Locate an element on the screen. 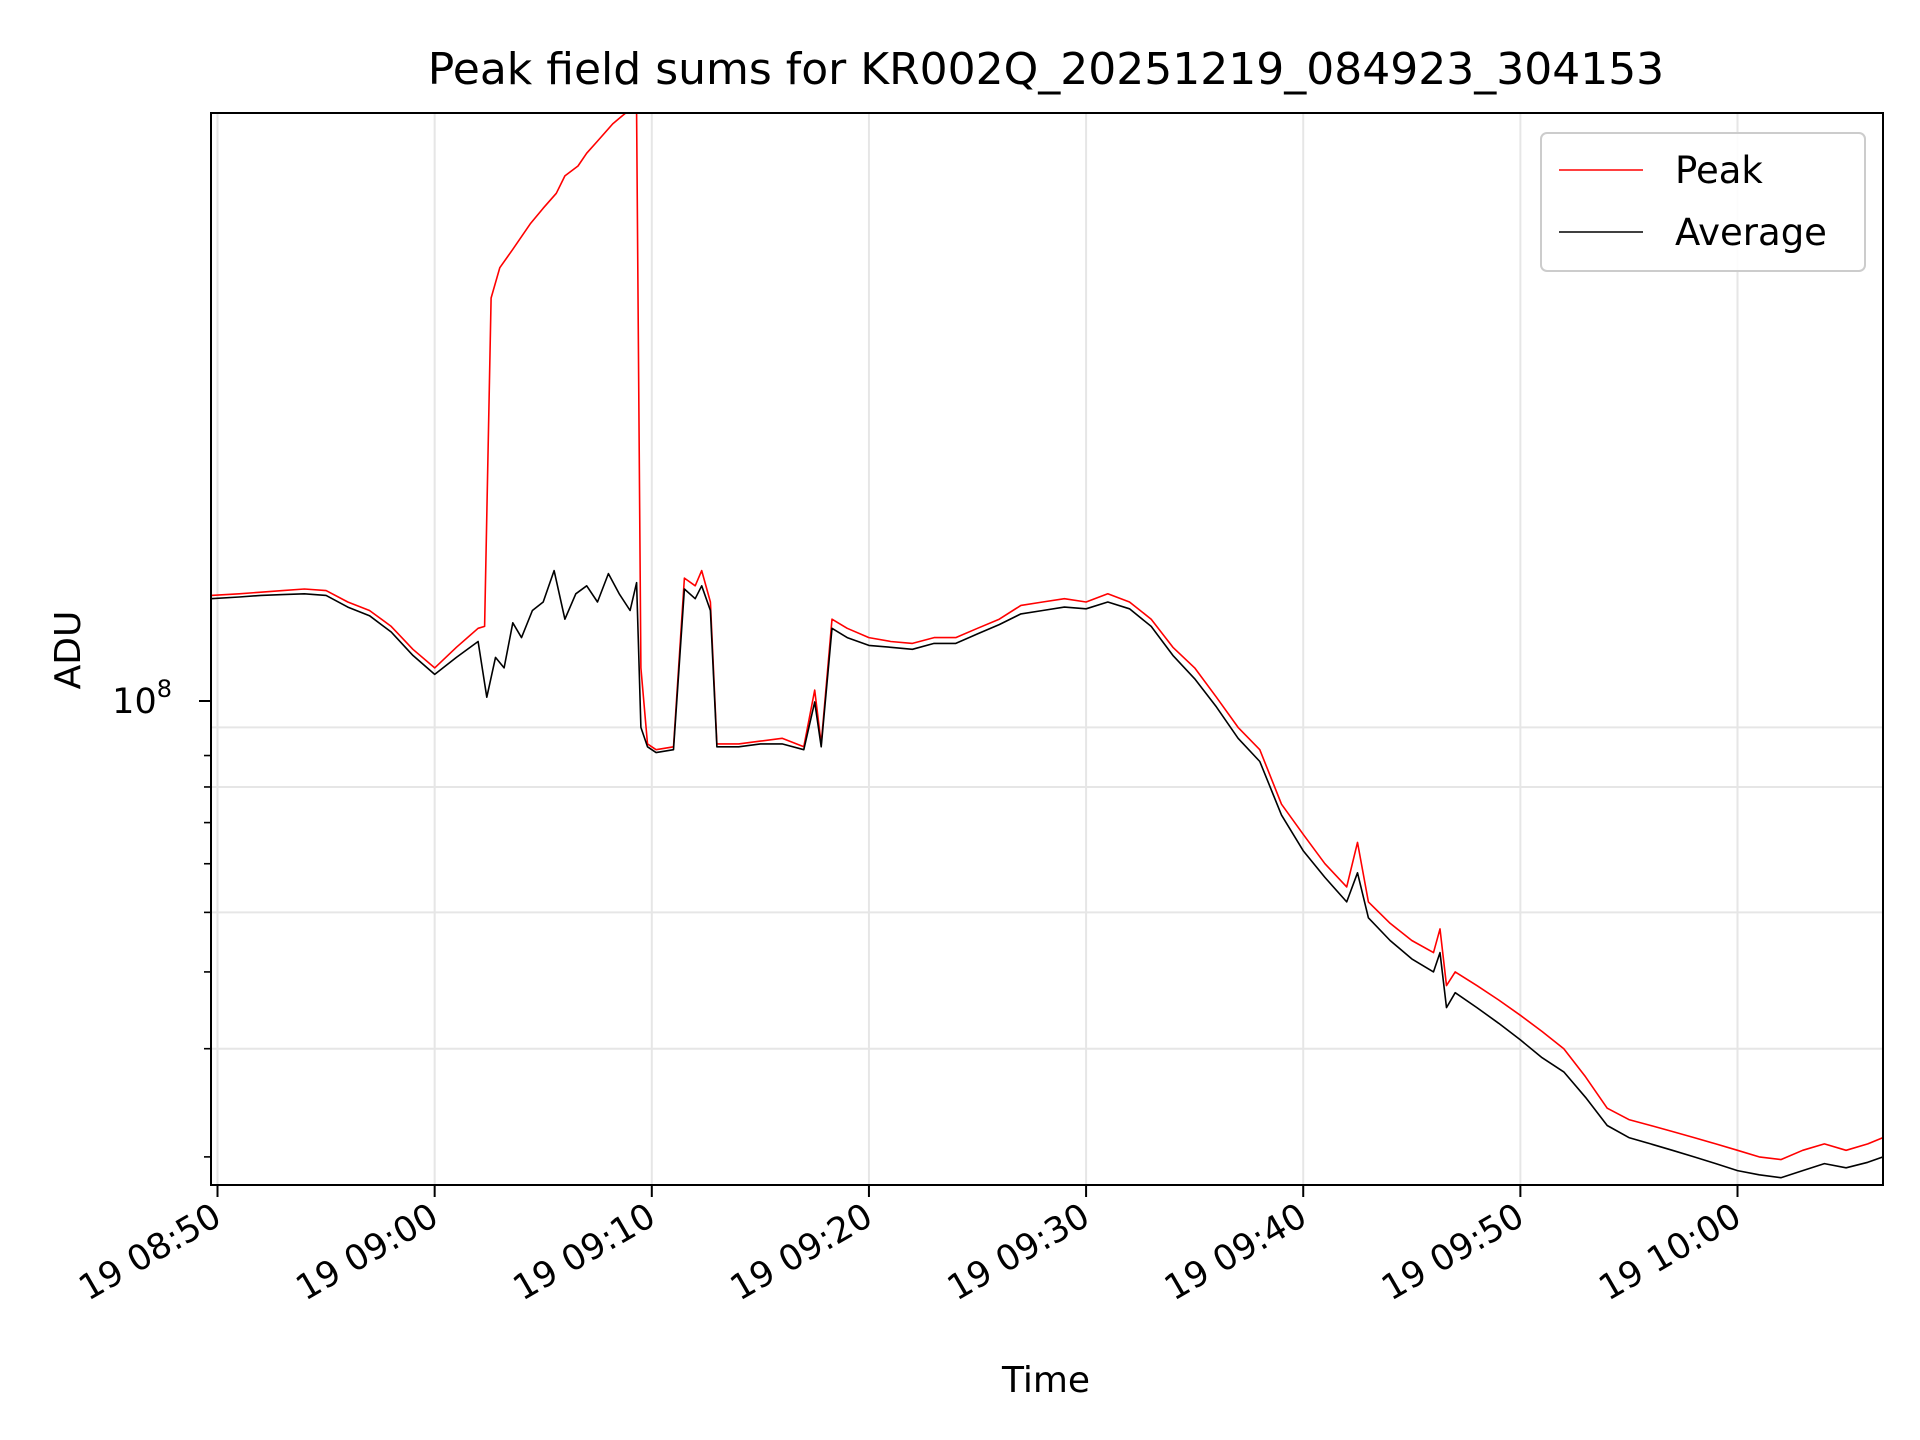 This screenshot has height=1440, width=1920. legend: Peak Average is located at coordinates (1703, 202).